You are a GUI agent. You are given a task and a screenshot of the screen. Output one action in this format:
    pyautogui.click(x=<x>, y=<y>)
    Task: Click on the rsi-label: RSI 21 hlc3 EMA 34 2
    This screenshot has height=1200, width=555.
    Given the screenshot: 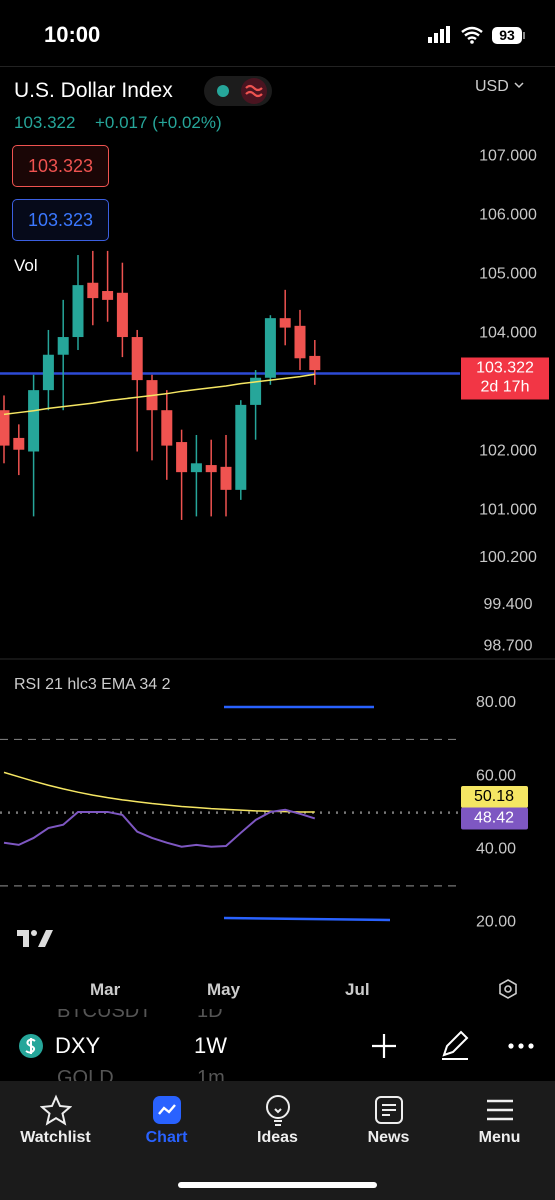 What is the action you would take?
    pyautogui.click(x=92, y=684)
    